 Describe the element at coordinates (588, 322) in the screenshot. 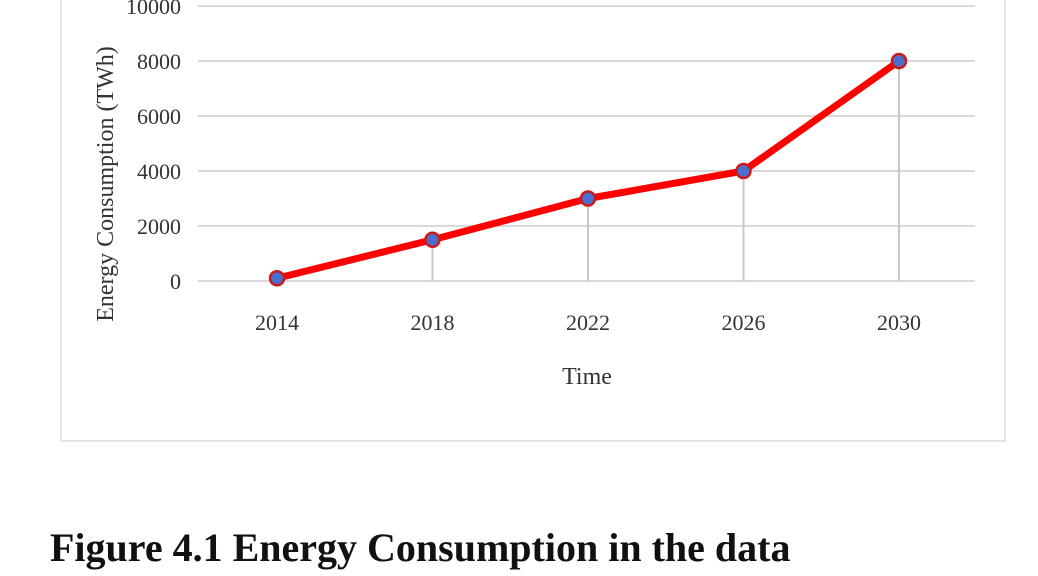

I see `x-tick-label: 2022` at that location.